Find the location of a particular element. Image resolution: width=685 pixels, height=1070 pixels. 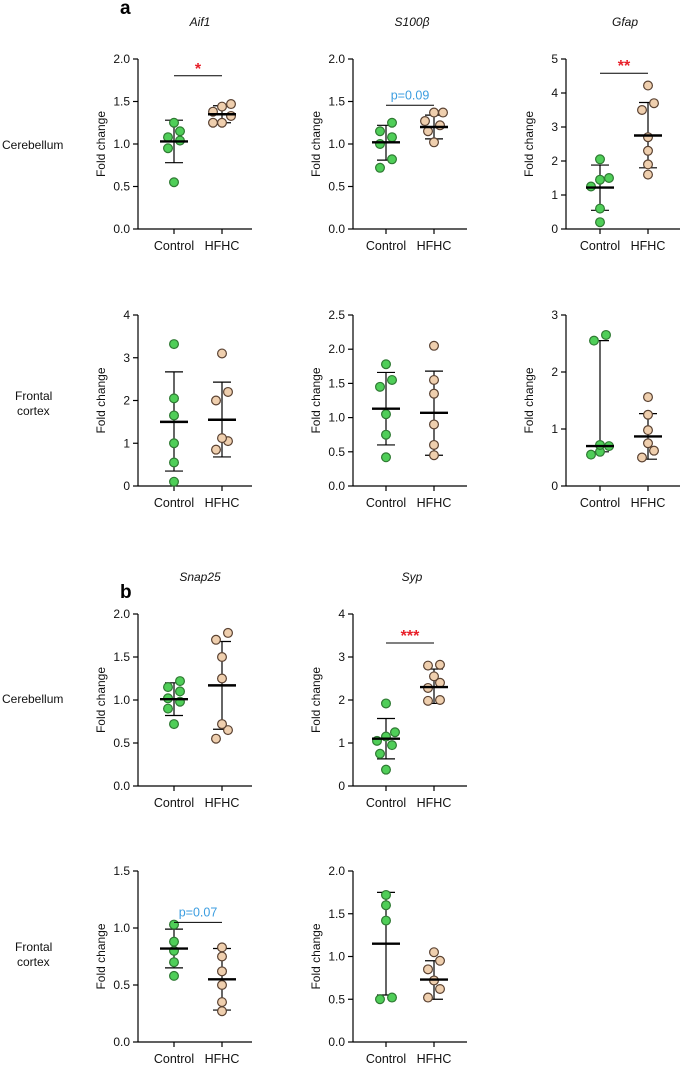

significance-pvalue: p=0.07 is located at coordinates (198, 912).